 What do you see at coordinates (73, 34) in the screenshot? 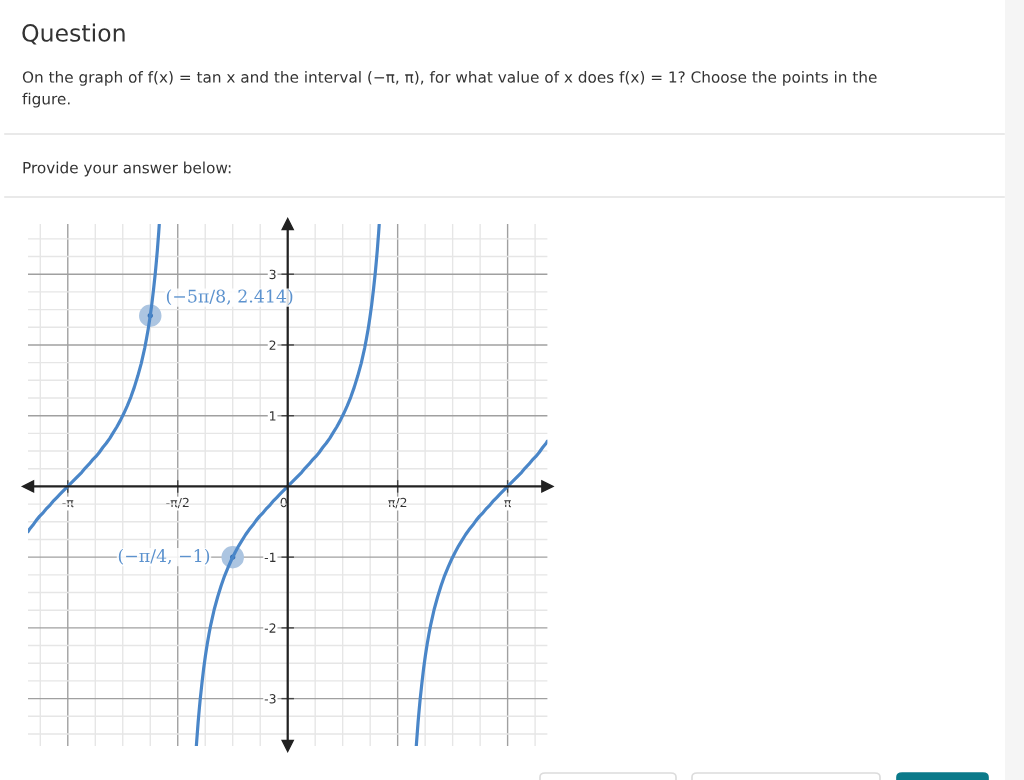
I see `chart-title: Question` at bounding box center [73, 34].